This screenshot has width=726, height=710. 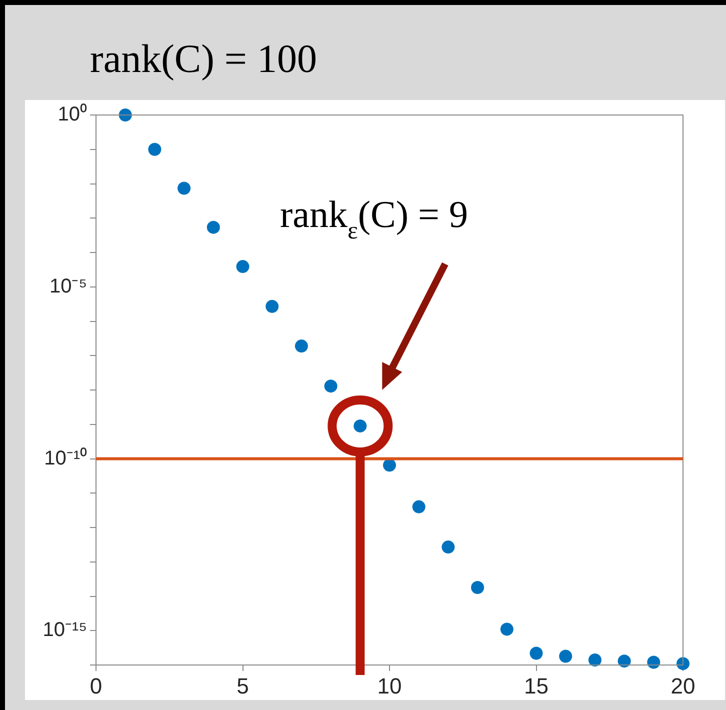 I want to click on x-tick-label: 0, so click(x=96, y=685).